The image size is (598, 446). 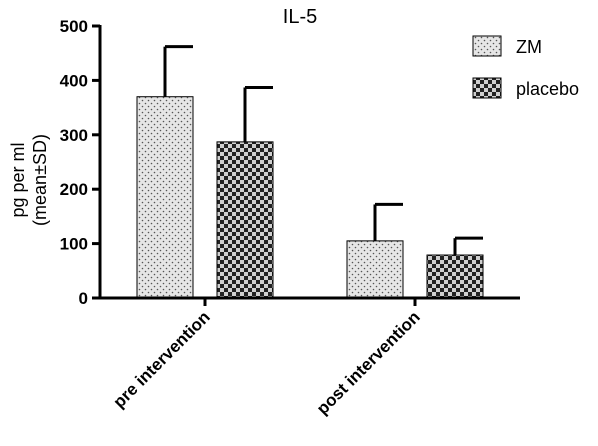 What do you see at coordinates (74, 135) in the screenshot?
I see `y-tick-label: 300` at bounding box center [74, 135].